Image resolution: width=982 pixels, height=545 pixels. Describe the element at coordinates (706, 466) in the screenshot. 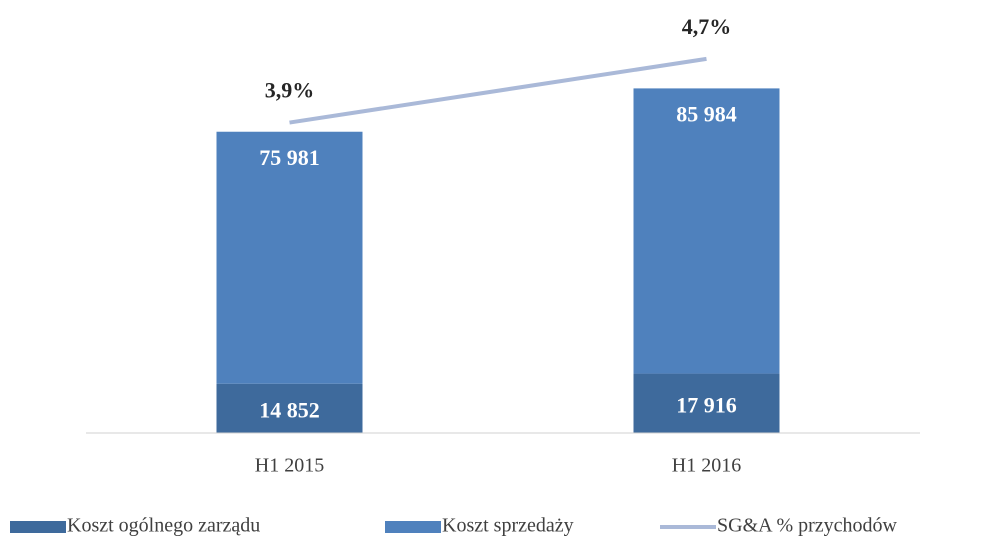

I see `x-tick-label: H1 2016` at that location.